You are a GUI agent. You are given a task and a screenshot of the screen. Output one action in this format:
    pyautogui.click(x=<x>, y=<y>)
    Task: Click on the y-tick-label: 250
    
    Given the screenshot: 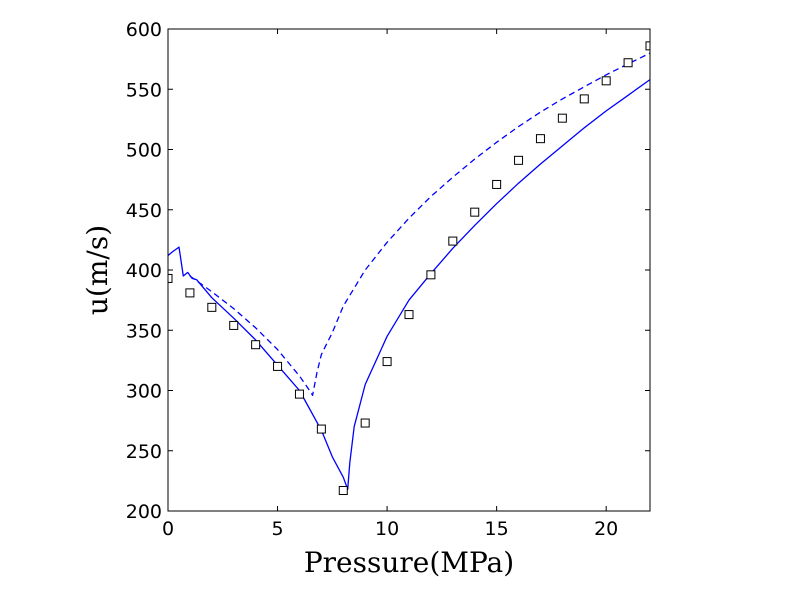 What is the action you would take?
    pyautogui.click(x=144, y=452)
    